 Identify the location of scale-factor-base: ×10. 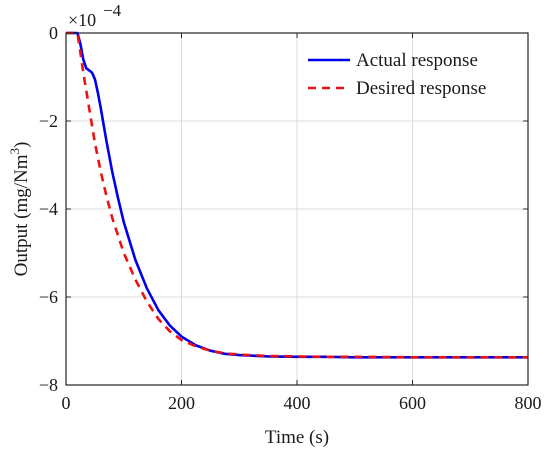
(82, 20).